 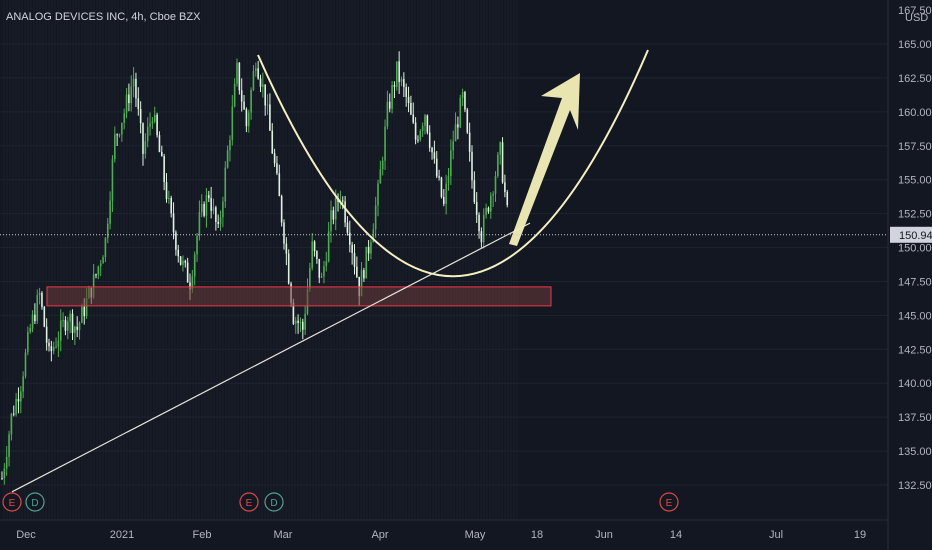 I want to click on up-arrow, so click(x=544, y=159).